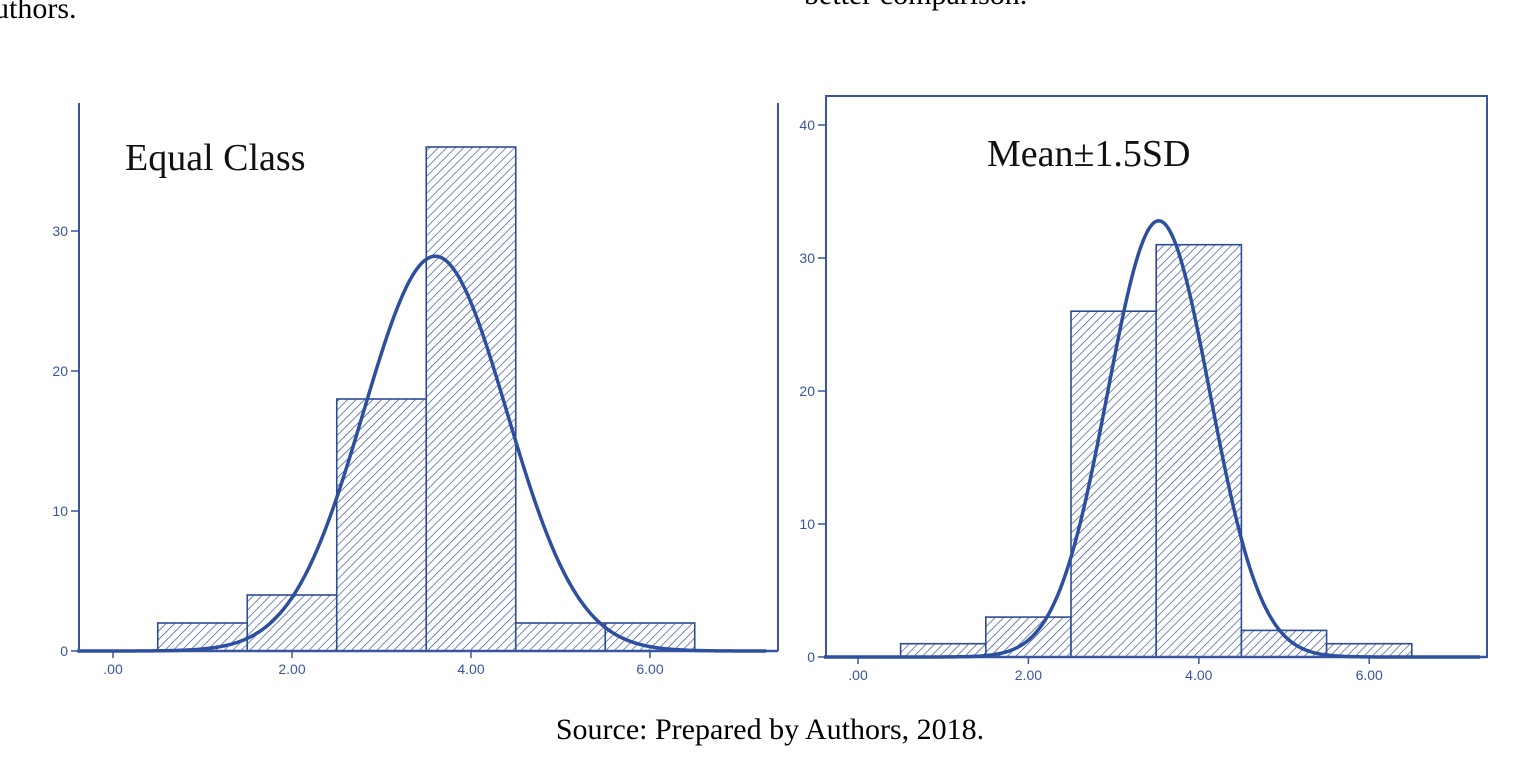 This screenshot has width=1514, height=757. I want to click on chart-title: Equal Class, so click(215, 158).